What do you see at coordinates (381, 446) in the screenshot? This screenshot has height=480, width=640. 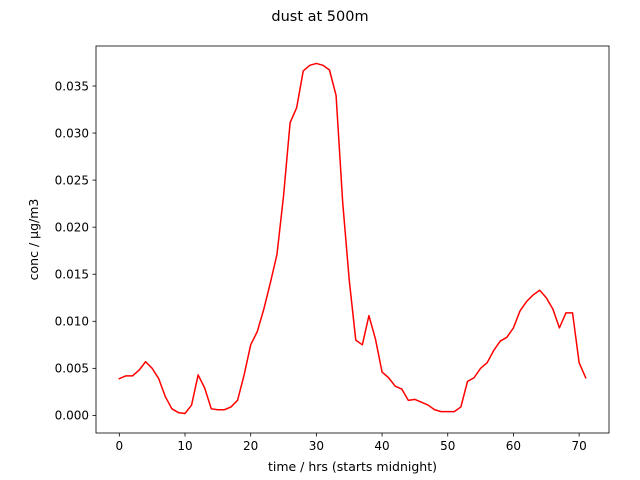 I see `x-tick-label: 40` at bounding box center [381, 446].